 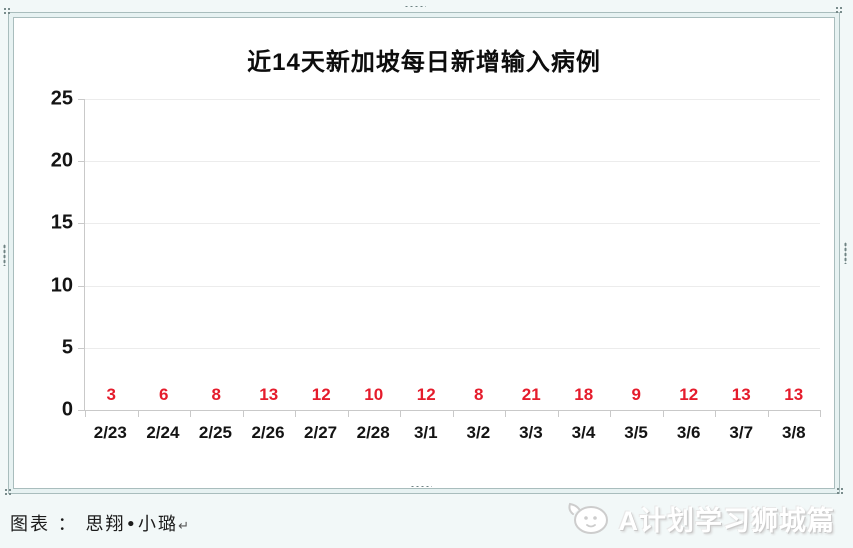 What do you see at coordinates (840, 491) in the screenshot?
I see `resize-handle-bottom-right` at bounding box center [840, 491].